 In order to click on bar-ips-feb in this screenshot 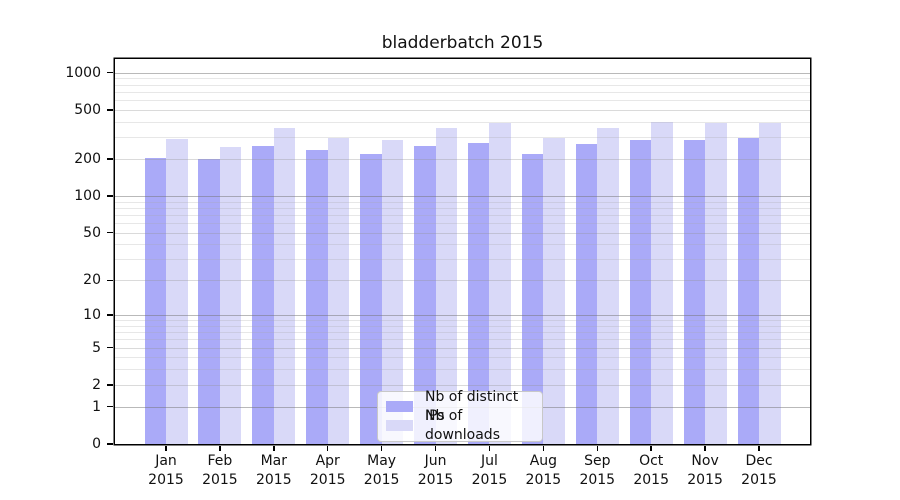, I will do `click(209, 301)`.